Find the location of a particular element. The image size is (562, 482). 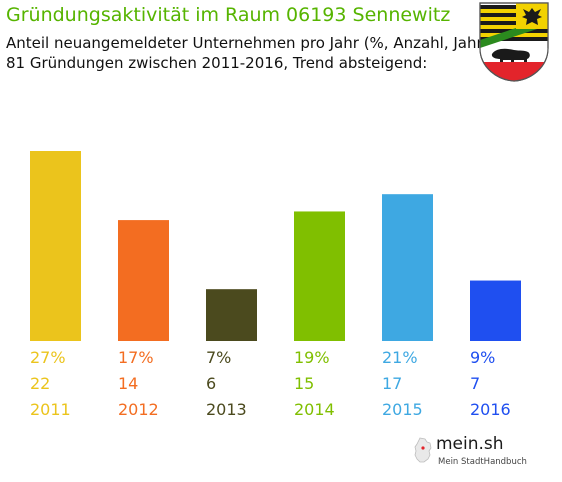

bar-2013 is located at coordinates (231, 315).